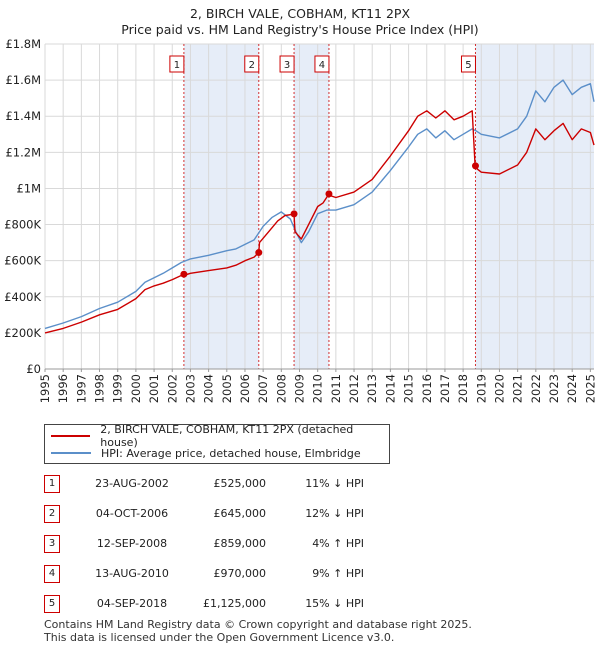 The width and height of the screenshot is (600, 650). Describe the element at coordinates (390, 388) in the screenshot. I see `x-tick-label: 2014` at that location.